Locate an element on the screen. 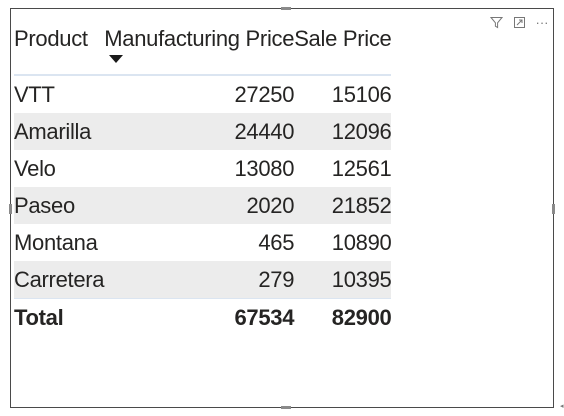 The image size is (564, 416). cell-sale-price: 15106 is located at coordinates (361, 94).